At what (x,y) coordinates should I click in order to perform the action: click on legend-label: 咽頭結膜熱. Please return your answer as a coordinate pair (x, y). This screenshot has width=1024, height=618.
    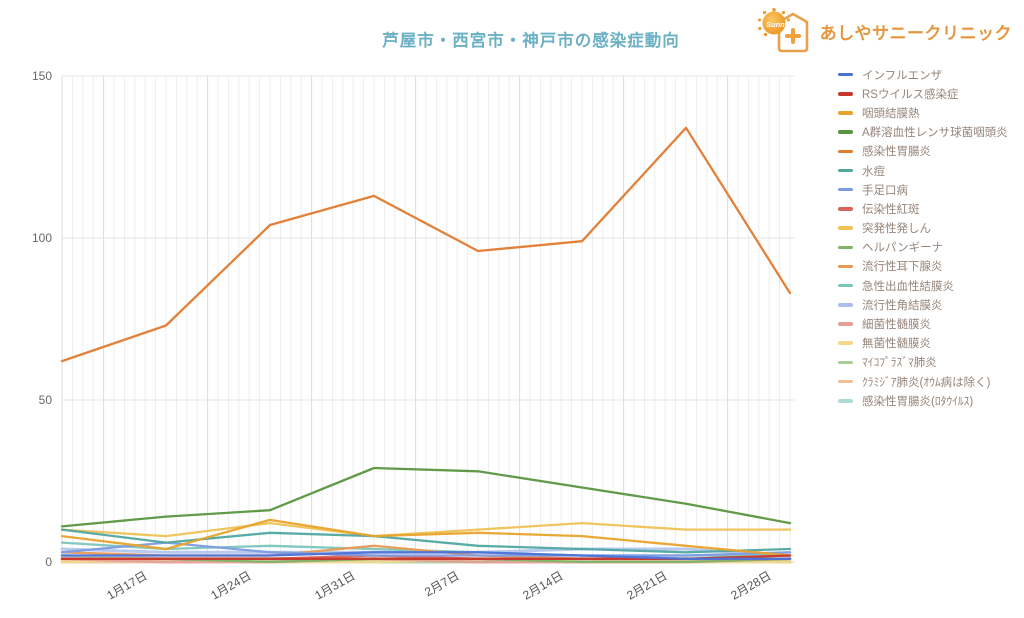
    Looking at the image, I should click on (891, 113).